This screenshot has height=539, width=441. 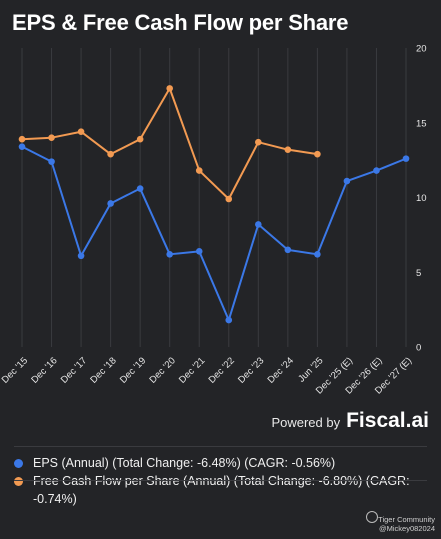 What do you see at coordinates (180, 22) in the screenshot?
I see `chart-title: EPS & Free Cash Flow per Share` at bounding box center [180, 22].